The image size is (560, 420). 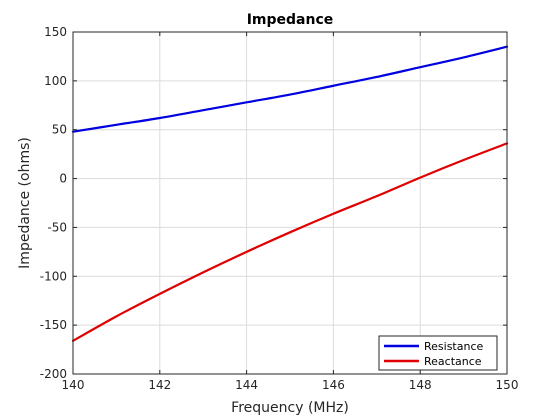 I want to click on x-tick-label: 142, so click(x=159, y=385).